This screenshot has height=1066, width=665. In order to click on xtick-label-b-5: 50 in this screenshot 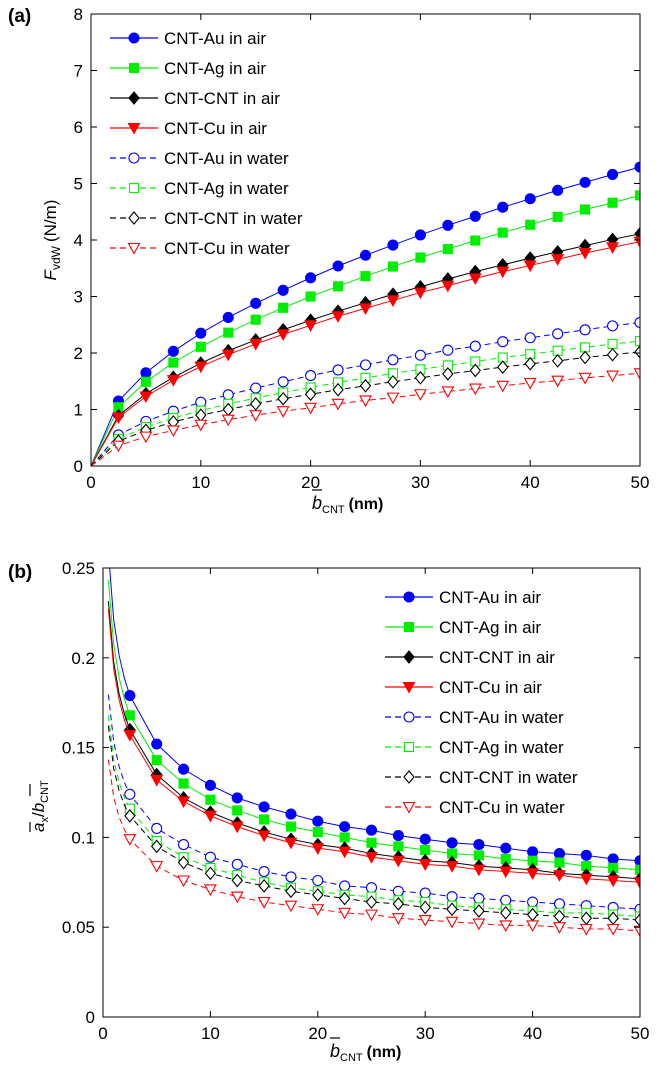, I will do `click(640, 1033)`.